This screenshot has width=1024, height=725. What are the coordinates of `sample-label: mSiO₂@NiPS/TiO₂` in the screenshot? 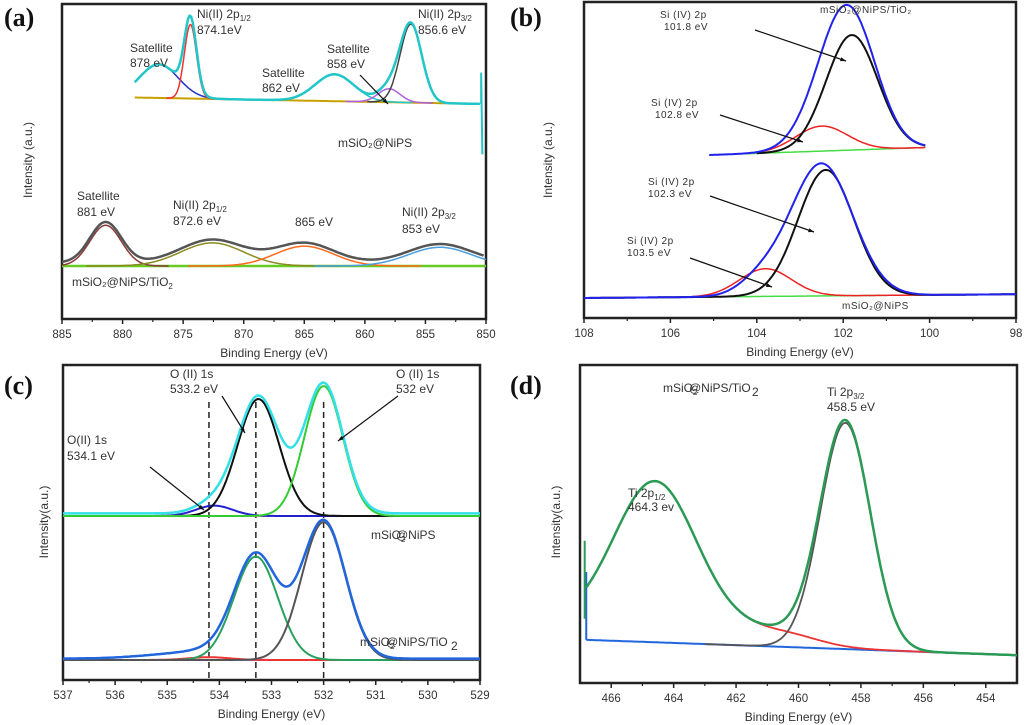 It's located at (866, 10).